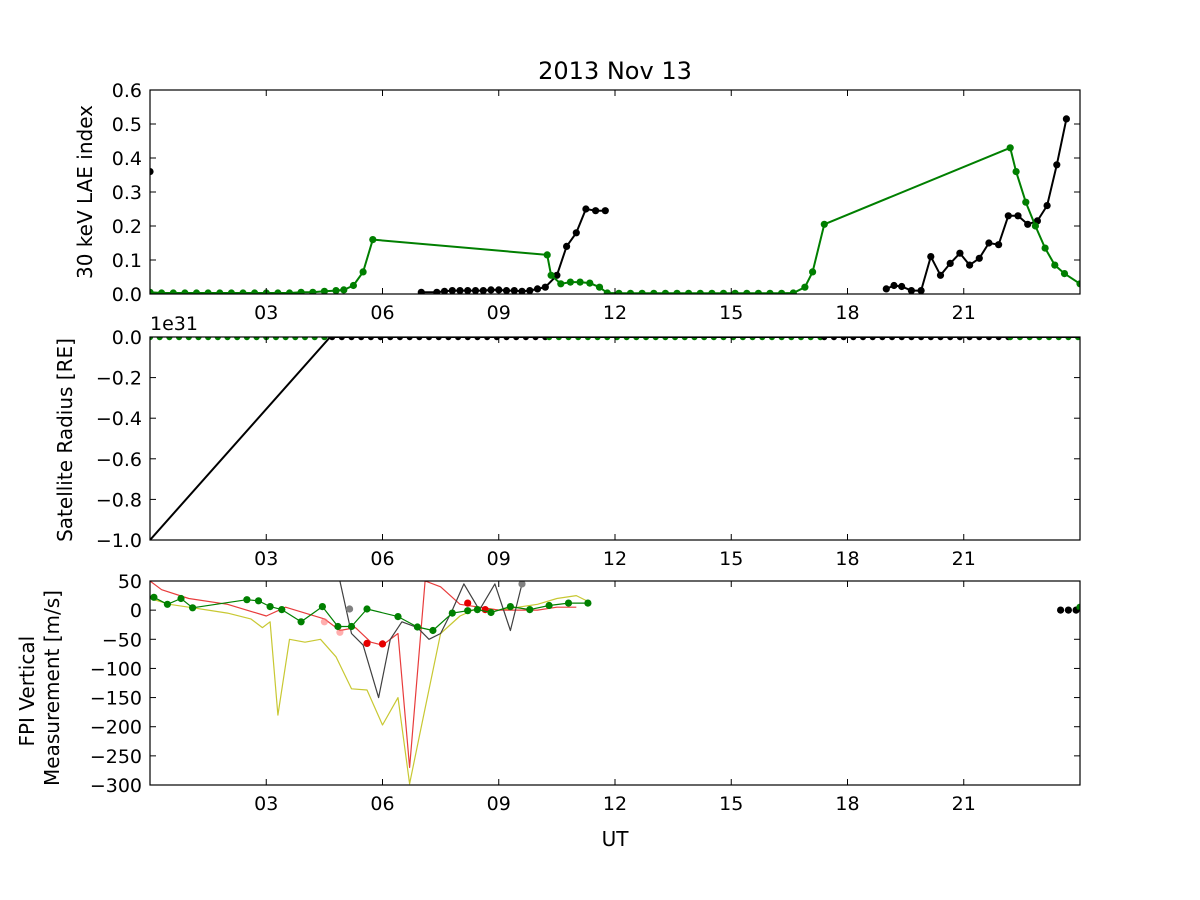  Describe the element at coordinates (52, 688) in the screenshot. I see `fpi-ylabel-line-2: Measurement [m/s]` at that location.